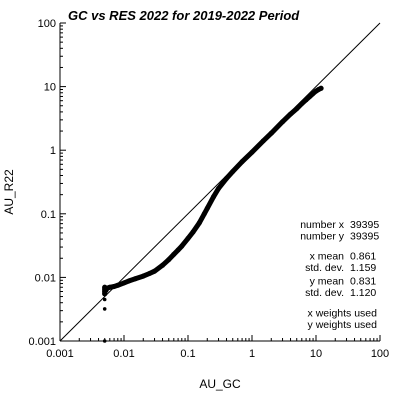 The height and width of the screenshot is (401, 400). I want to click on weights-note: y weights used, so click(343, 325).